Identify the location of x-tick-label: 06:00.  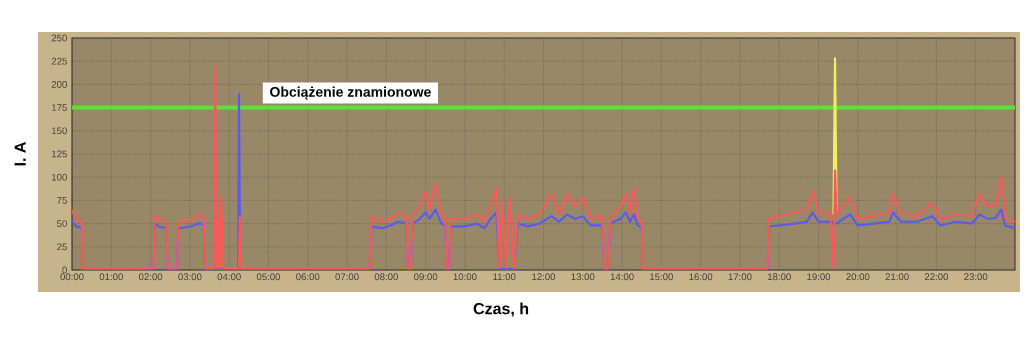
(308, 277).